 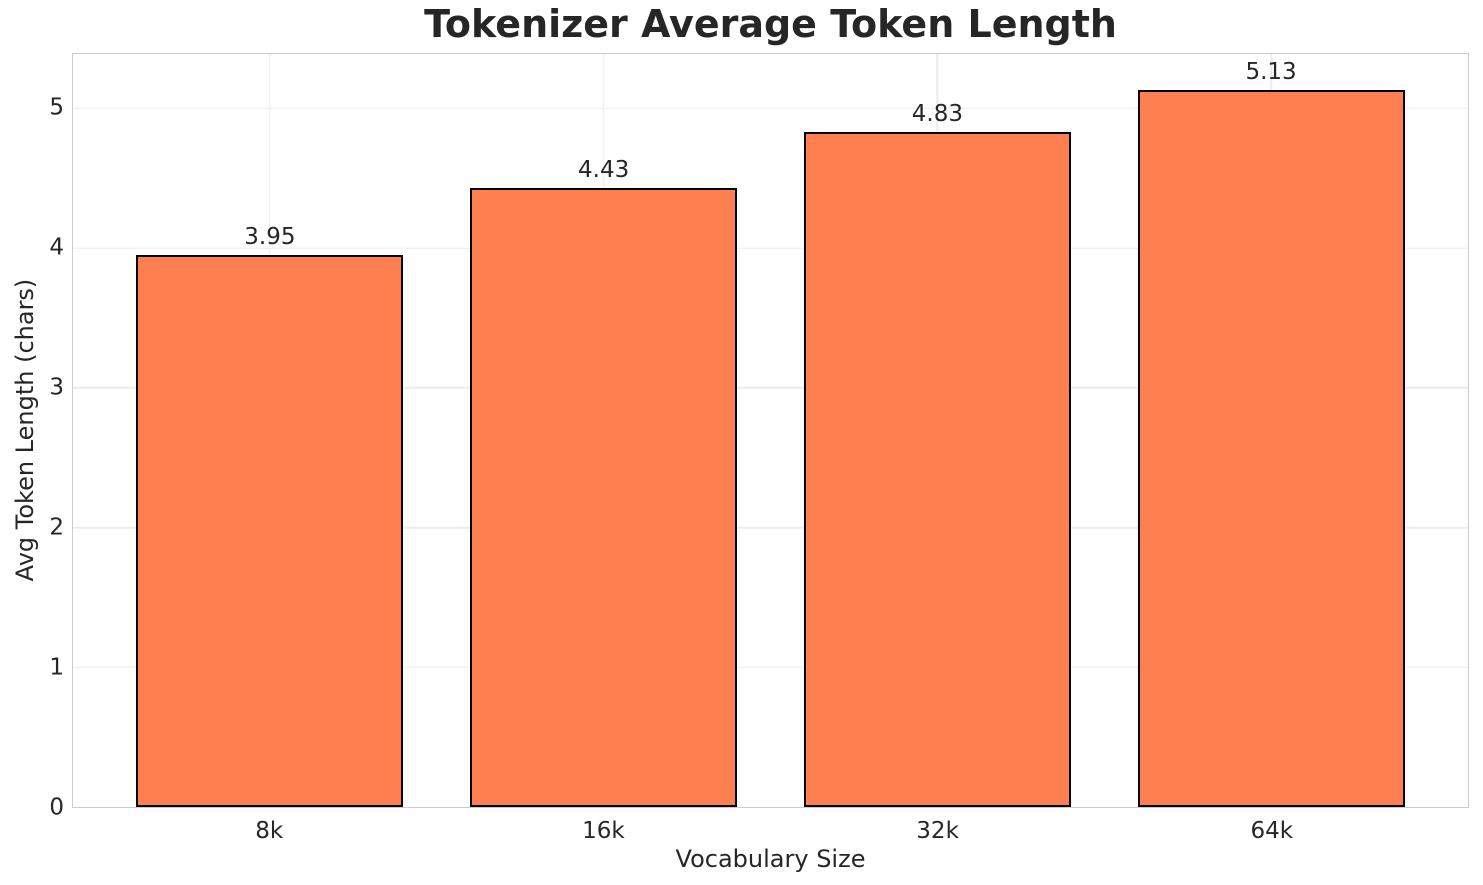 I want to click on bar-value-label: 5.13, so click(x=1271, y=71).